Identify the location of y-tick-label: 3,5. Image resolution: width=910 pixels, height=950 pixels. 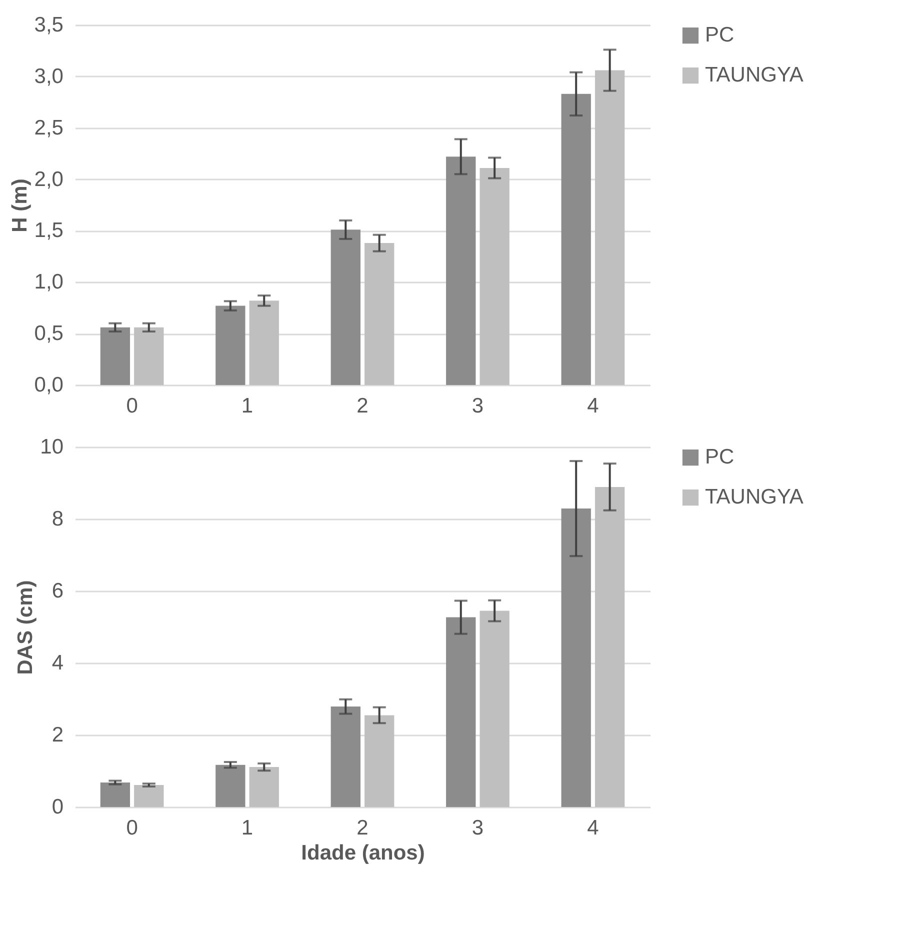
(49, 25).